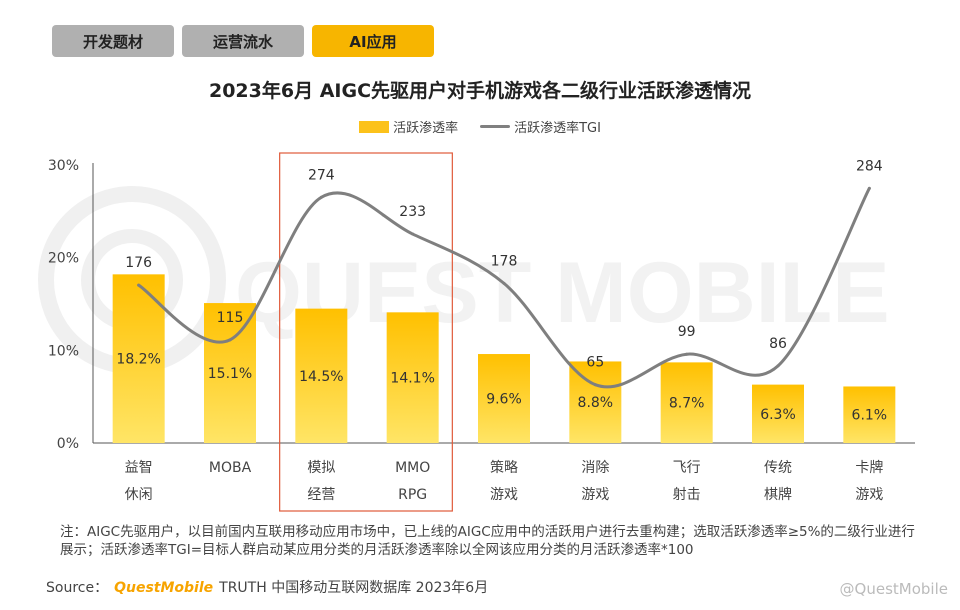 This screenshot has height=610, width=960. I want to click on x-tick-label: 益智, so click(139, 468).